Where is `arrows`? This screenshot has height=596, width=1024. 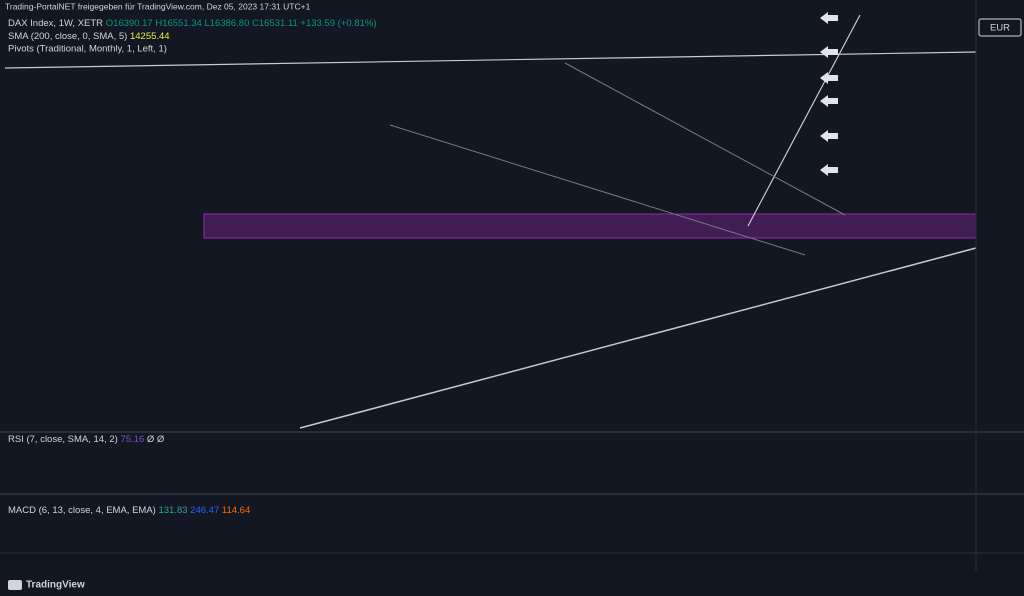 arrows is located at coordinates (829, 94).